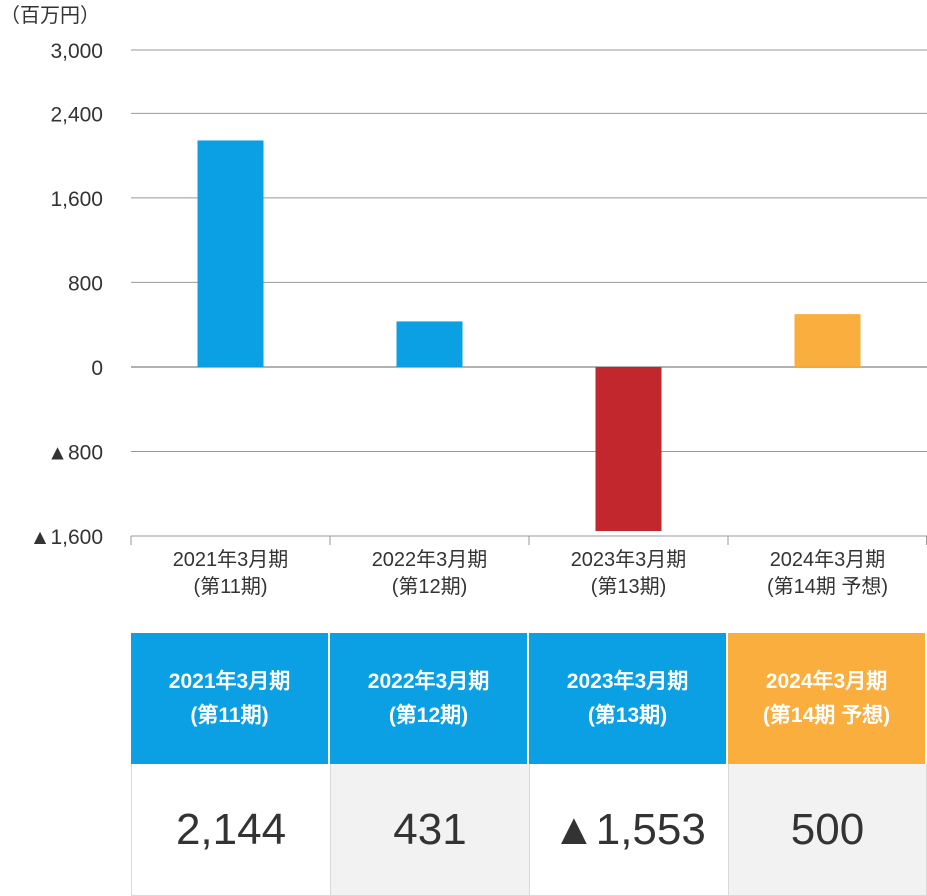  What do you see at coordinates (629, 559) in the screenshot?
I see `x-tick-label: 2023年3月期` at bounding box center [629, 559].